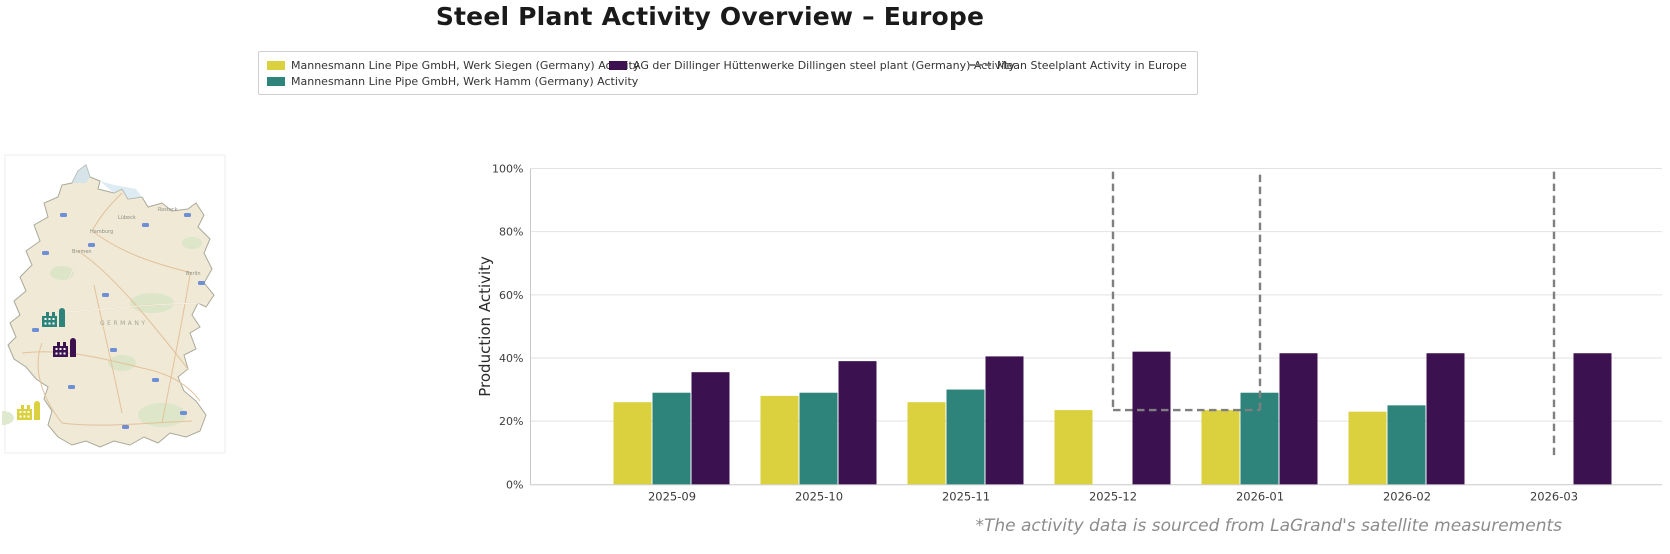 The height and width of the screenshot is (554, 1670). What do you see at coordinates (124, 287) in the screenshot?
I see `road-network-minor` at bounding box center [124, 287].